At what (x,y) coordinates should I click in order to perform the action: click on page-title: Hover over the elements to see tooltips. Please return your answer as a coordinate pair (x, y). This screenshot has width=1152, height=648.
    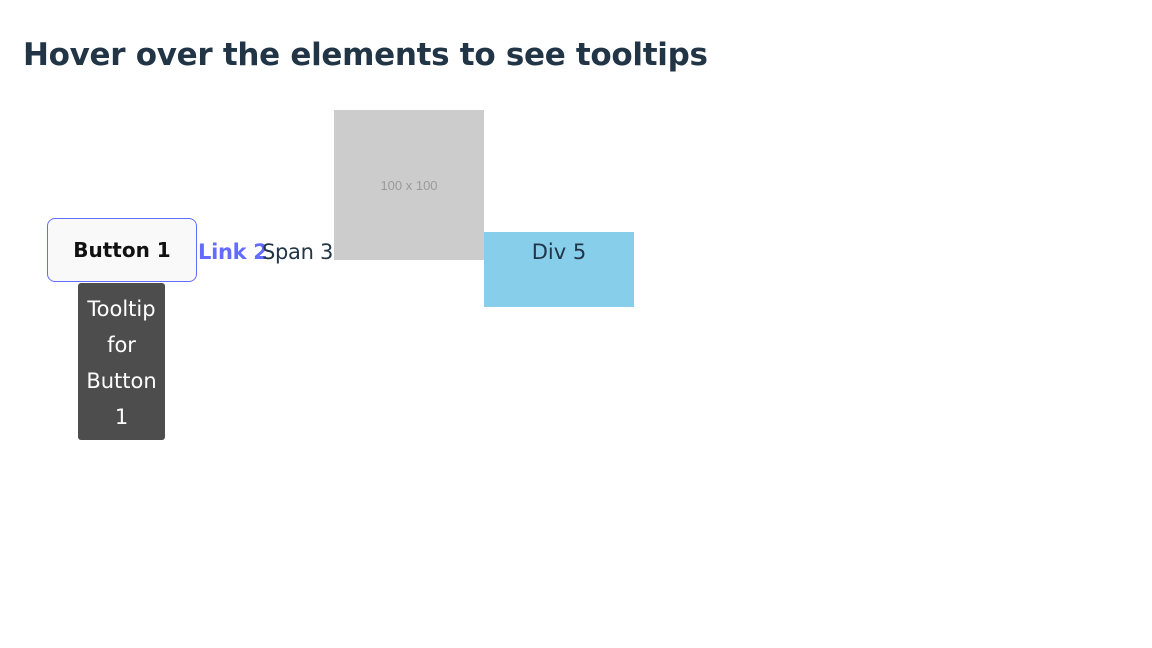
    Looking at the image, I should click on (365, 55).